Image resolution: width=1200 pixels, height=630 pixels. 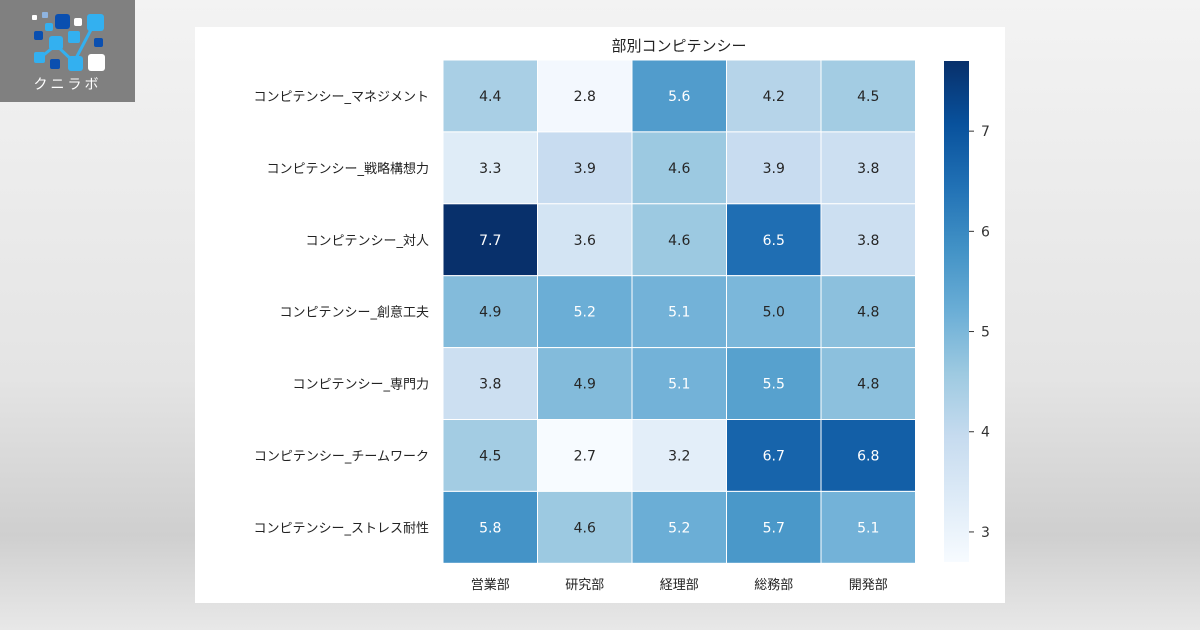 I want to click on cell-value-label: 3.2, so click(x=679, y=456).